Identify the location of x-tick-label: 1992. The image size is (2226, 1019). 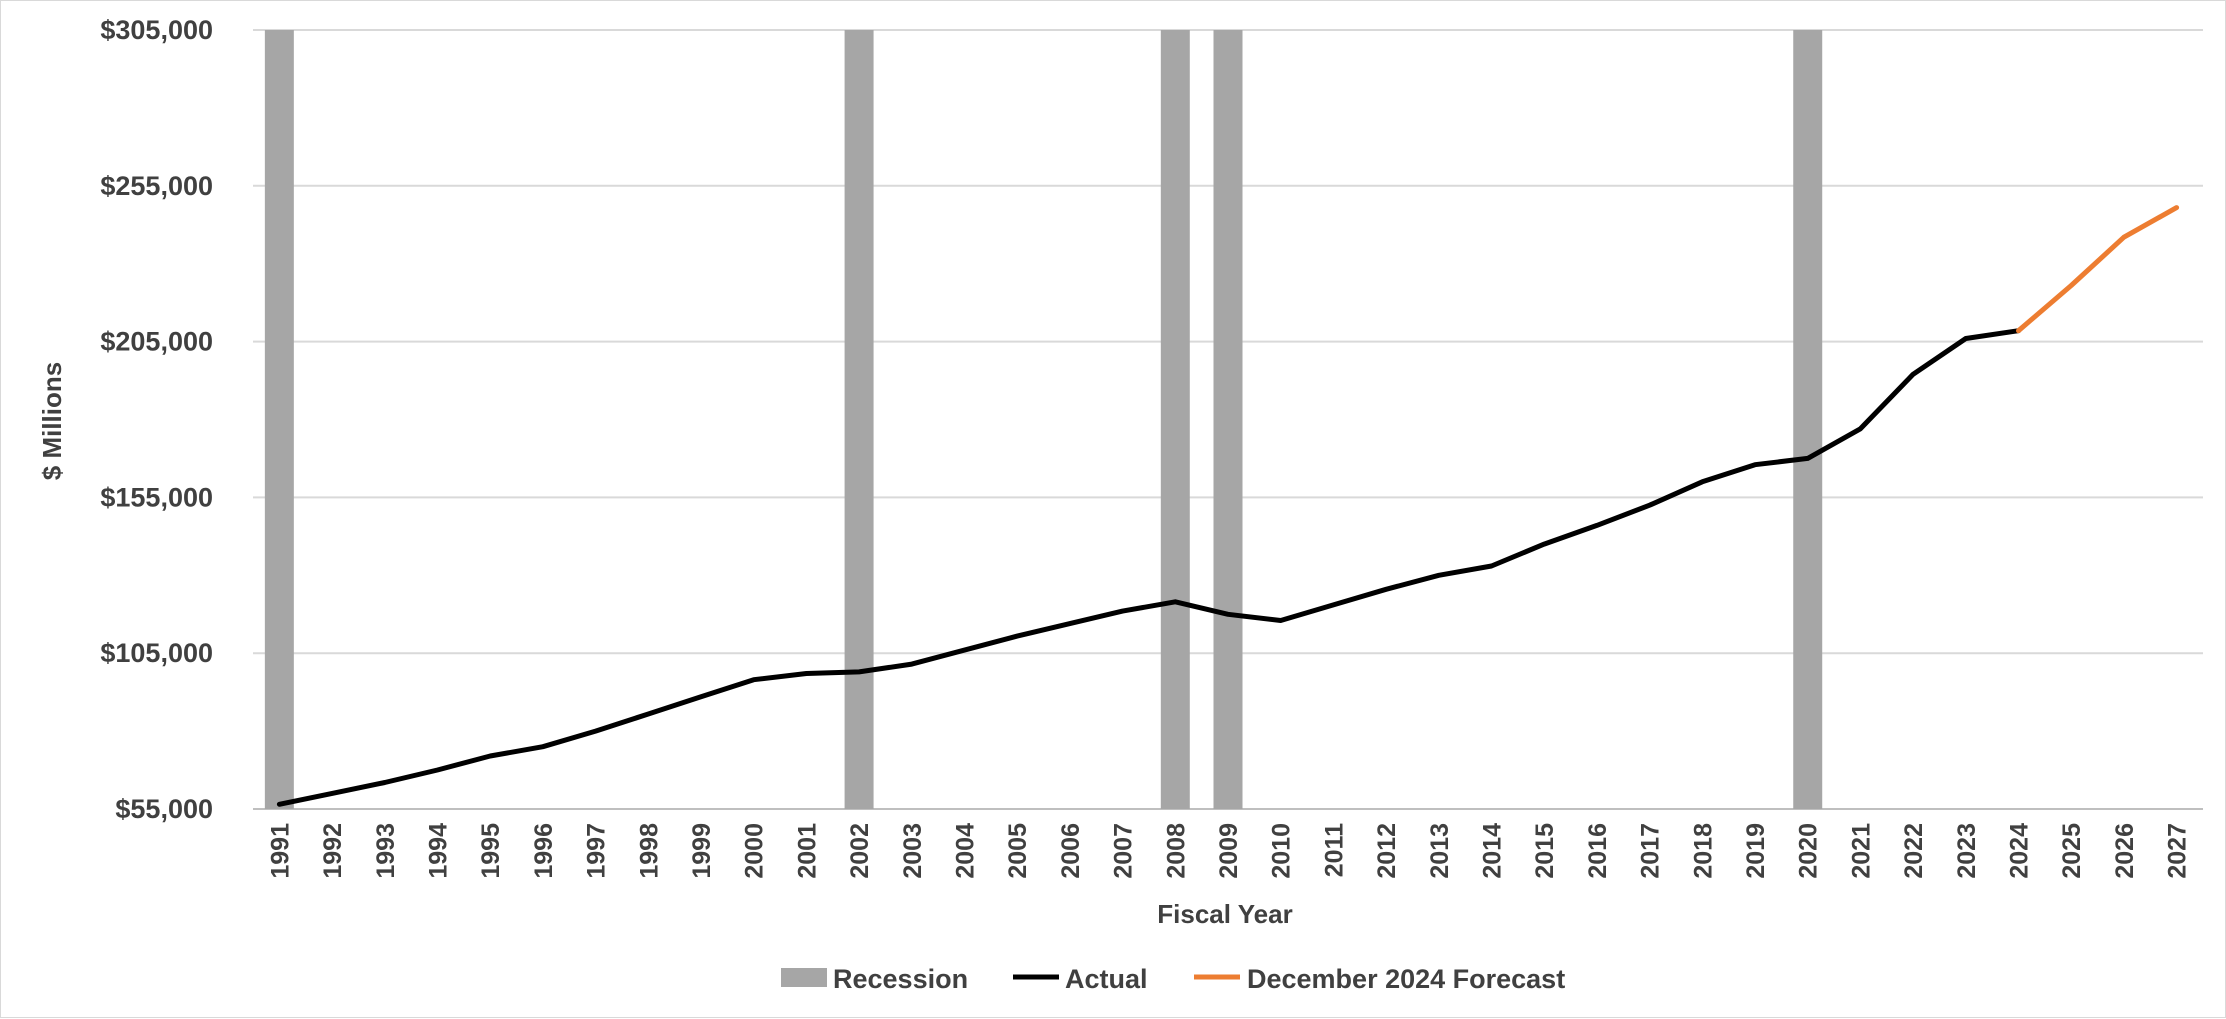
(333, 851).